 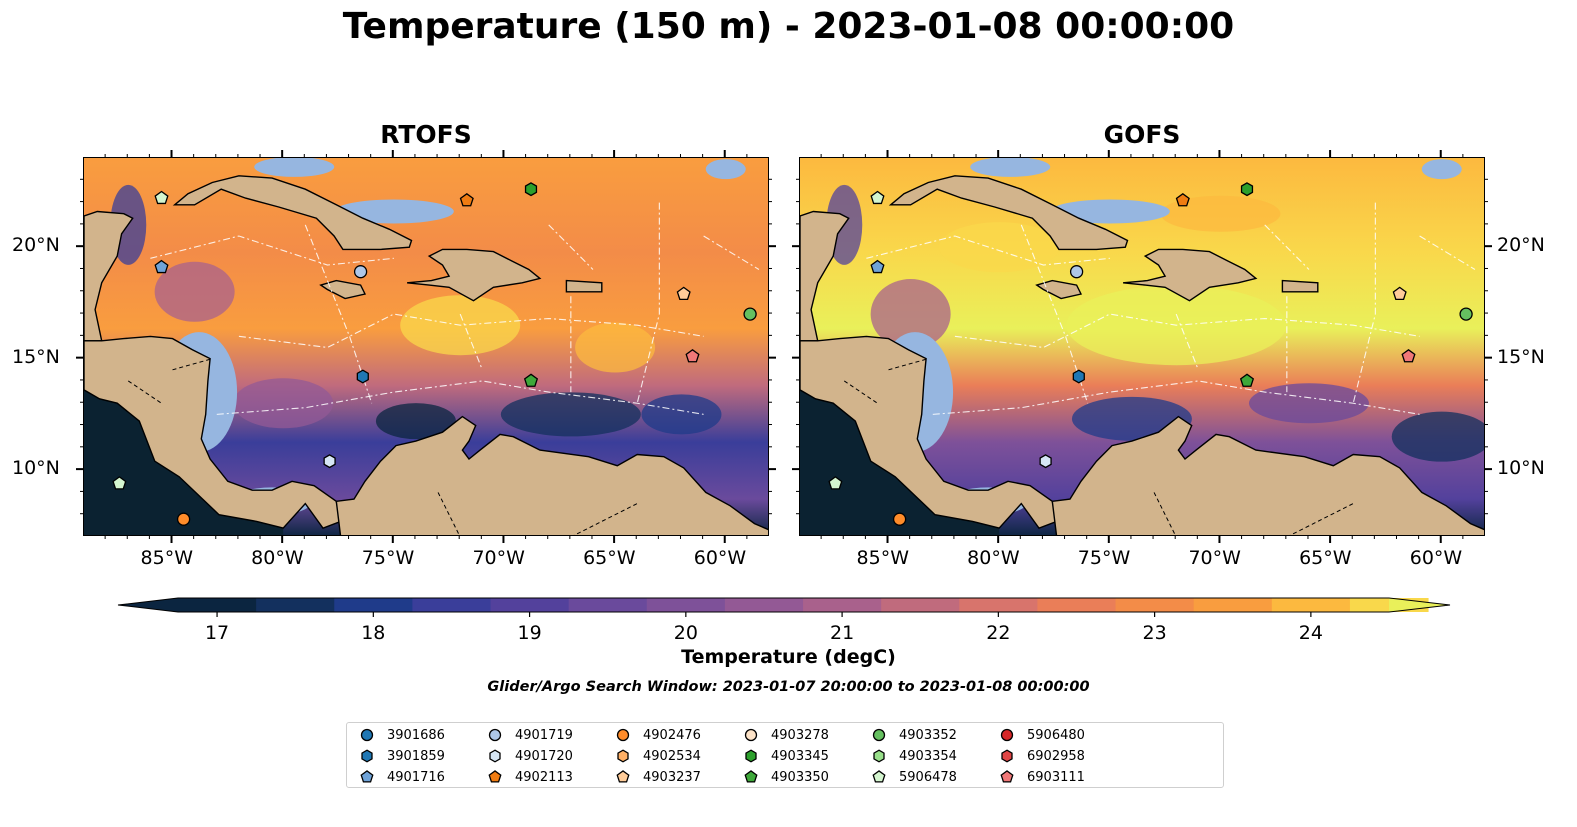 What do you see at coordinates (1056, 777) in the screenshot?
I see `legend-label: 6903111` at bounding box center [1056, 777].